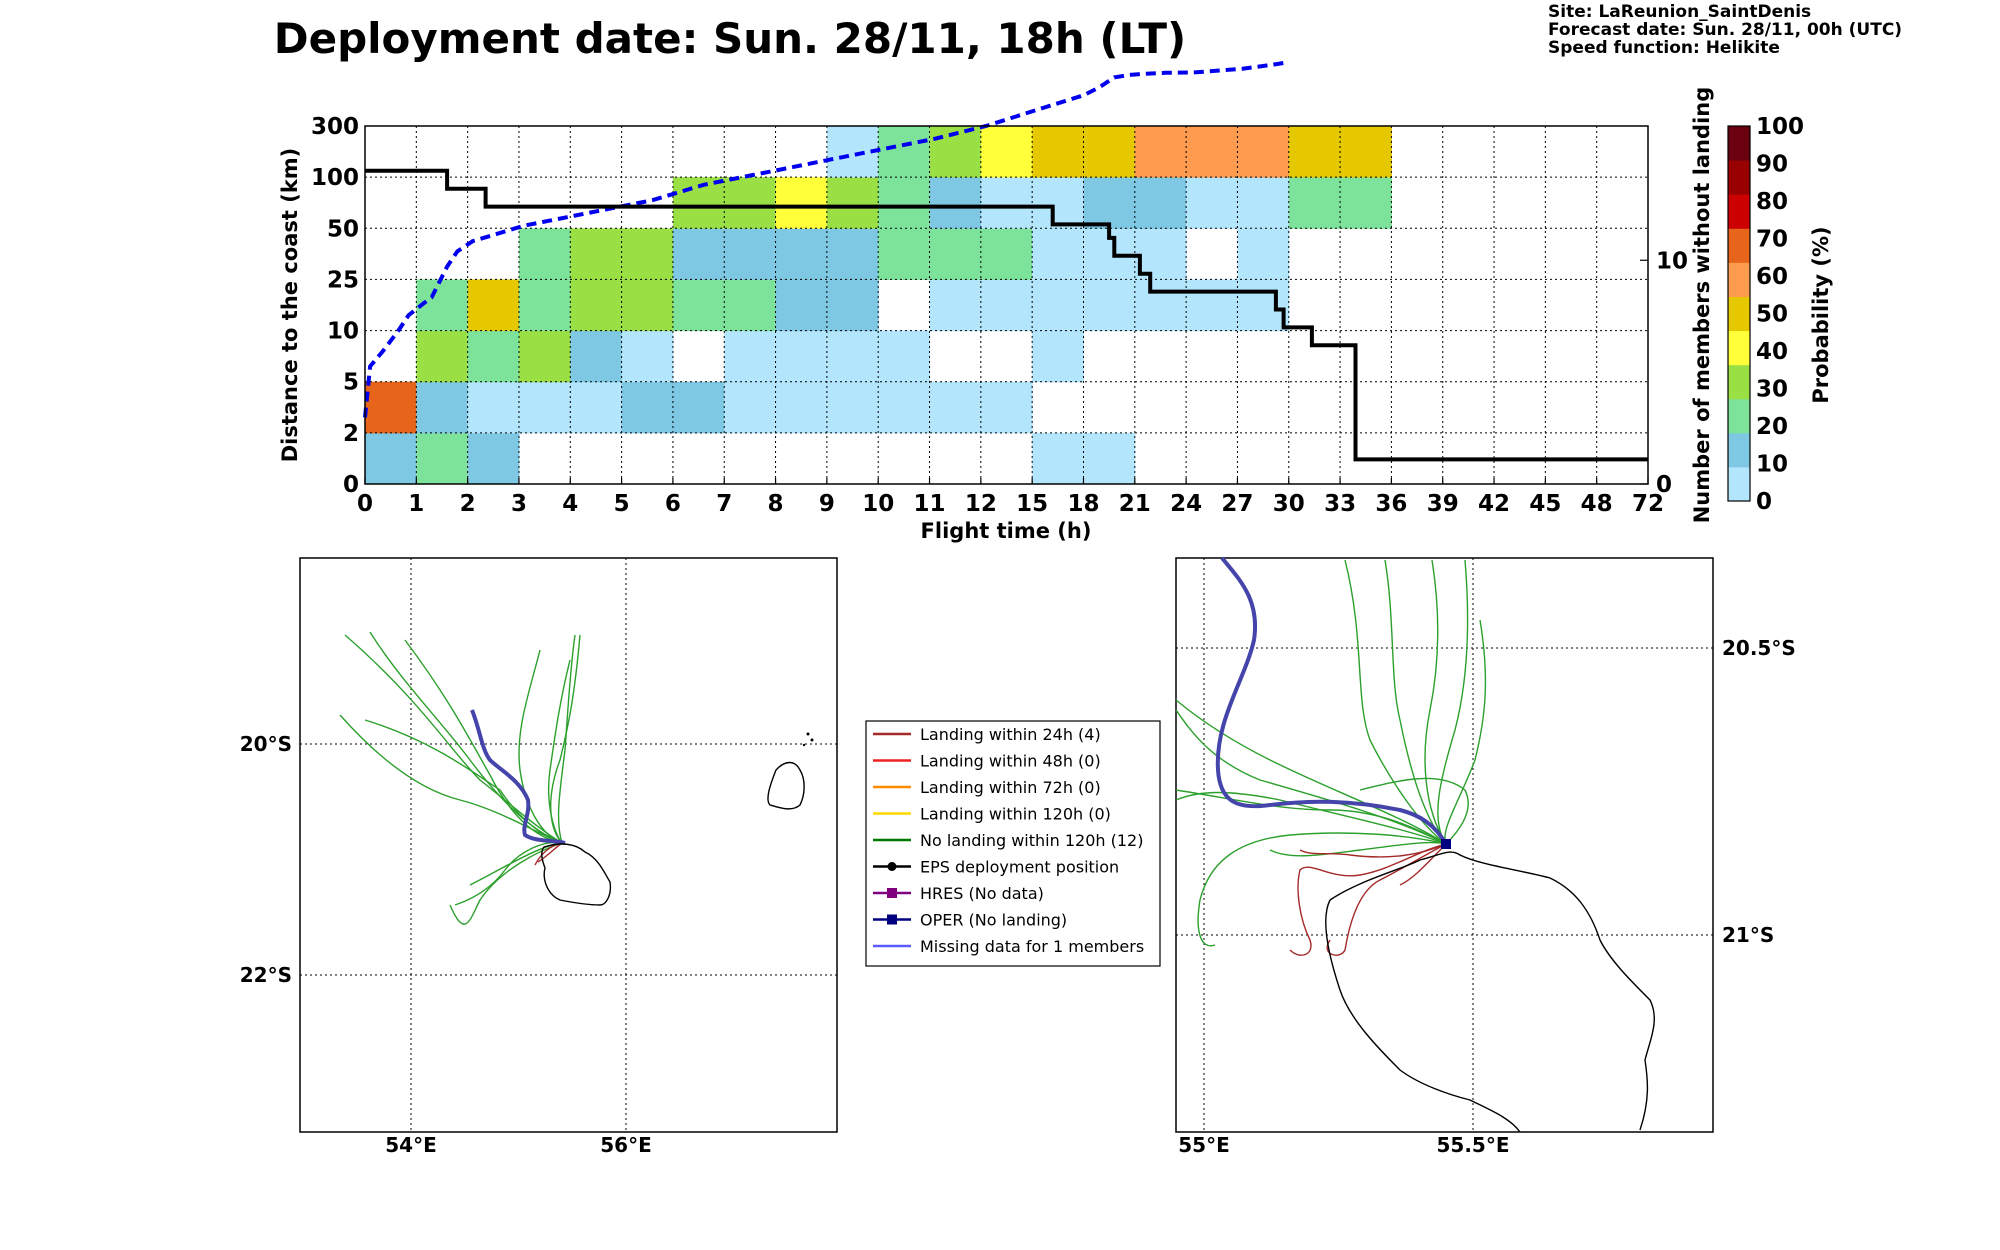 This screenshot has width=2000, height=1250. I want to click on legend-item: Landing within 24h (4), so click(987, 734).